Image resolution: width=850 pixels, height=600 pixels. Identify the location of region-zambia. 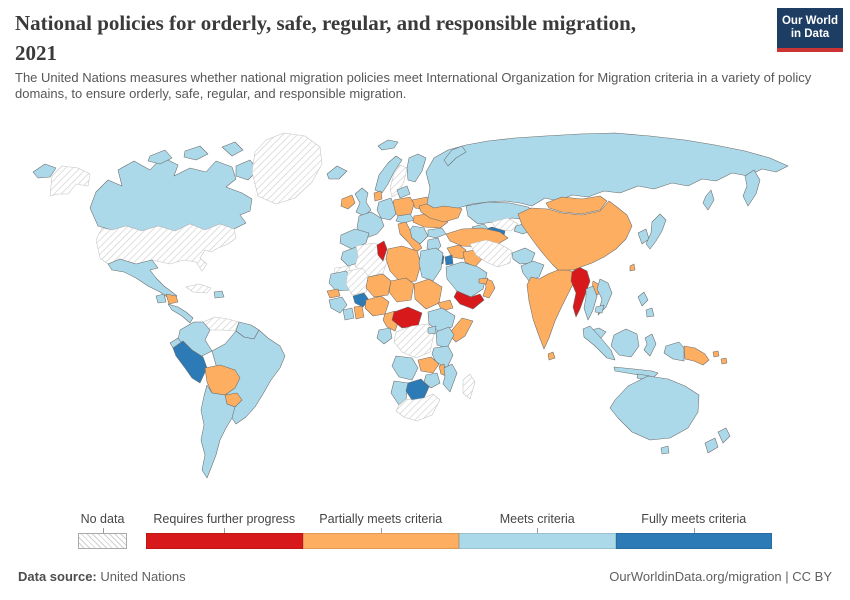
(428, 365).